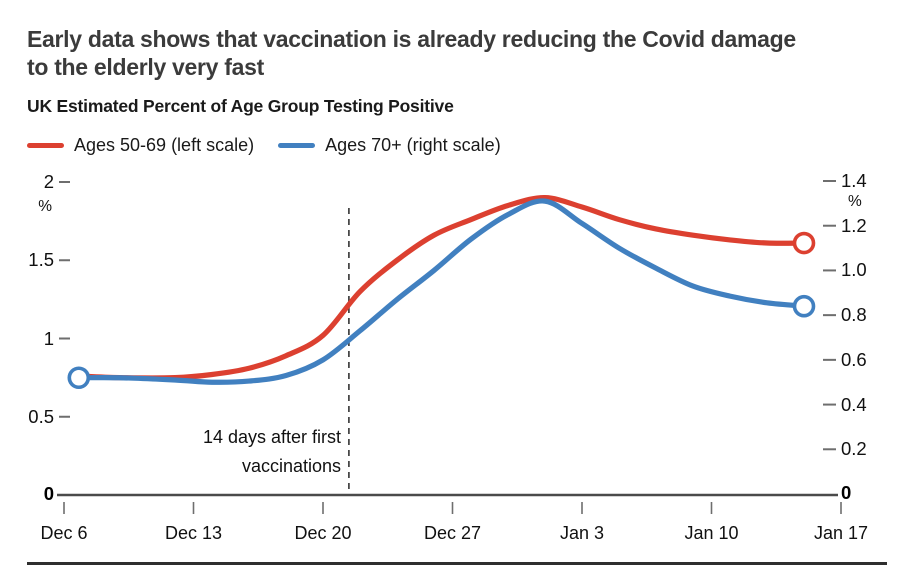  Describe the element at coordinates (582, 533) in the screenshot. I see `x-axis-label: Jan 3` at that location.